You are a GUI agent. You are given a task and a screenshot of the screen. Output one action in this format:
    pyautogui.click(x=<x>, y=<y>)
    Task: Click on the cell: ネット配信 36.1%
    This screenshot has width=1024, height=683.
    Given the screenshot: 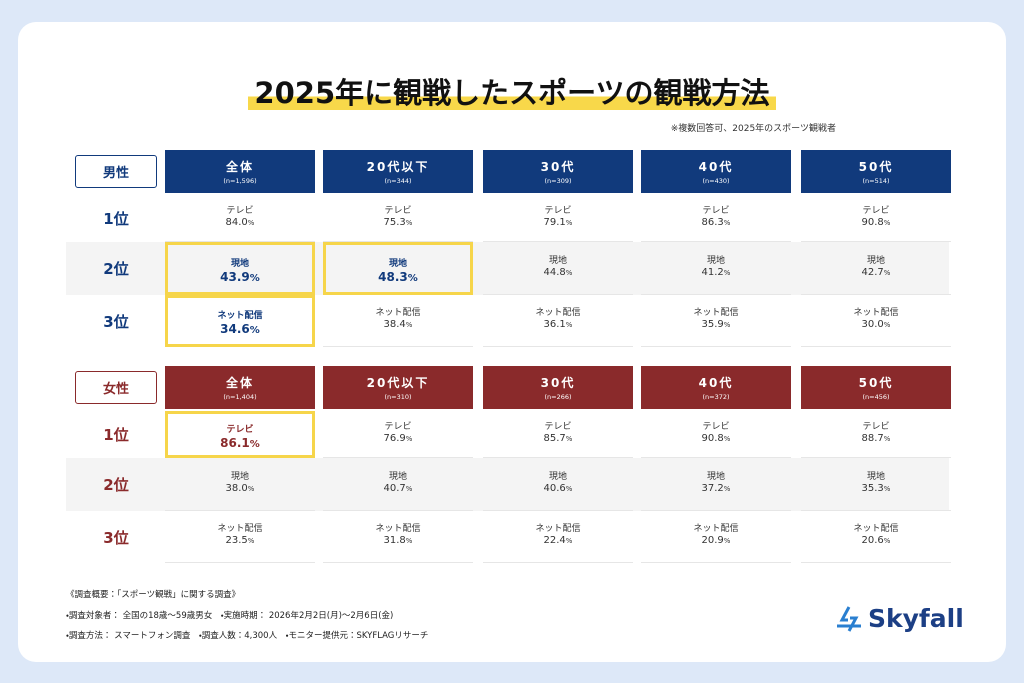 What is the action you would take?
    pyautogui.click(x=558, y=321)
    